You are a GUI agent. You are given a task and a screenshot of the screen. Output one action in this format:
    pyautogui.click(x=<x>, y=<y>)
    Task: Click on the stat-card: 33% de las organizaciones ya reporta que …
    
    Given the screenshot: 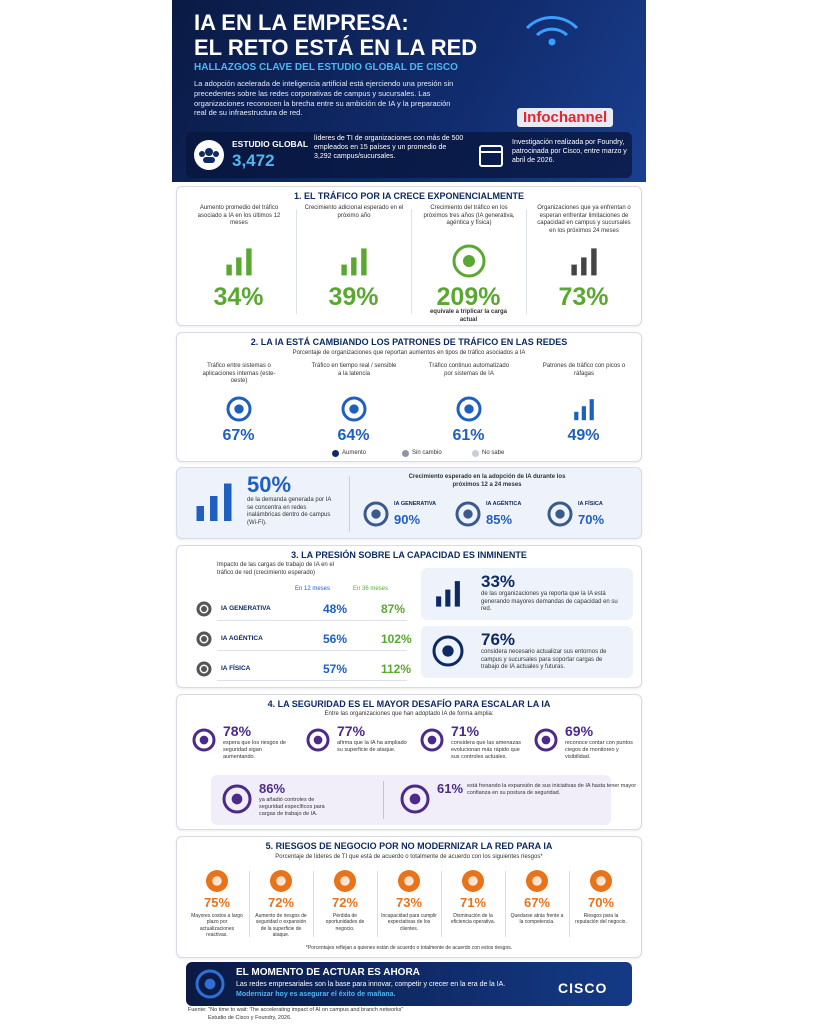 What is the action you would take?
    pyautogui.click(x=527, y=594)
    